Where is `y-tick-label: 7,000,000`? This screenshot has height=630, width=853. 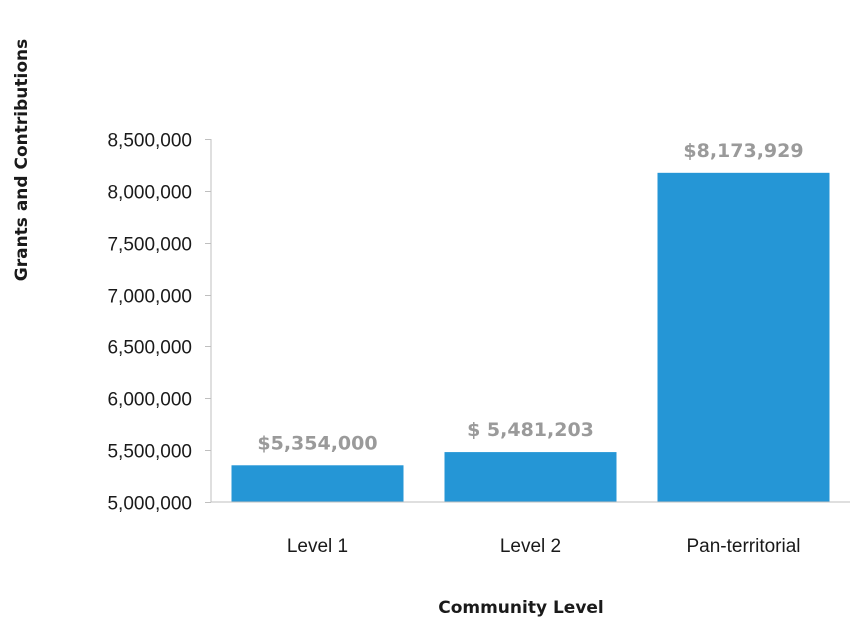 y-tick-label: 7,000,000 is located at coordinates (149, 297).